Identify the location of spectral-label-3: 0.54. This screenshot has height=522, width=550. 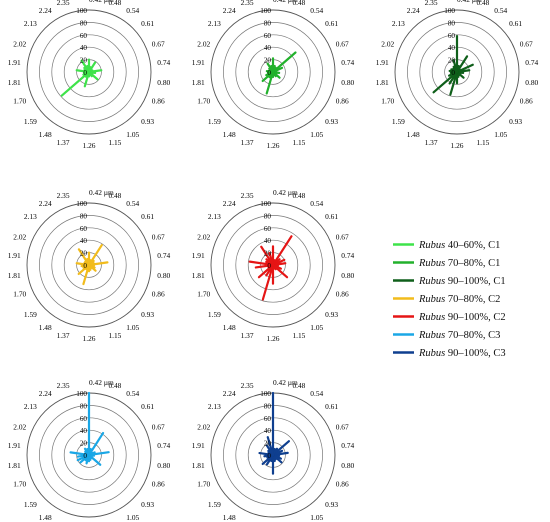
(132, 203).